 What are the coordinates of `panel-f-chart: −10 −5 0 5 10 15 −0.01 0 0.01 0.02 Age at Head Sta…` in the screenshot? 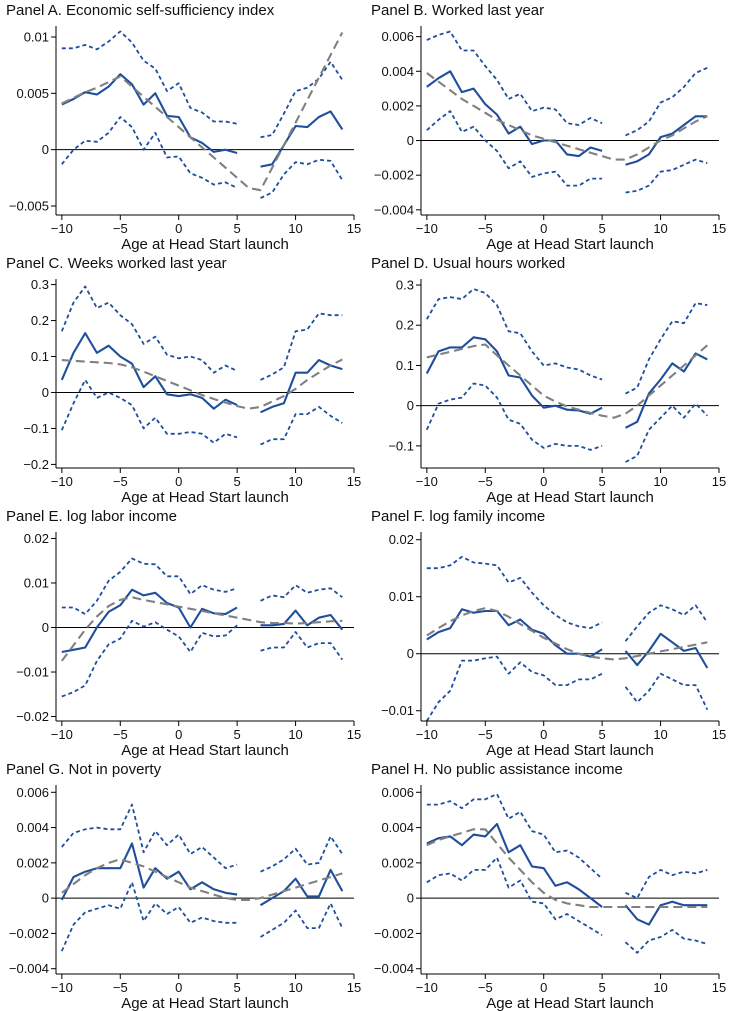 It's located at (553, 645).